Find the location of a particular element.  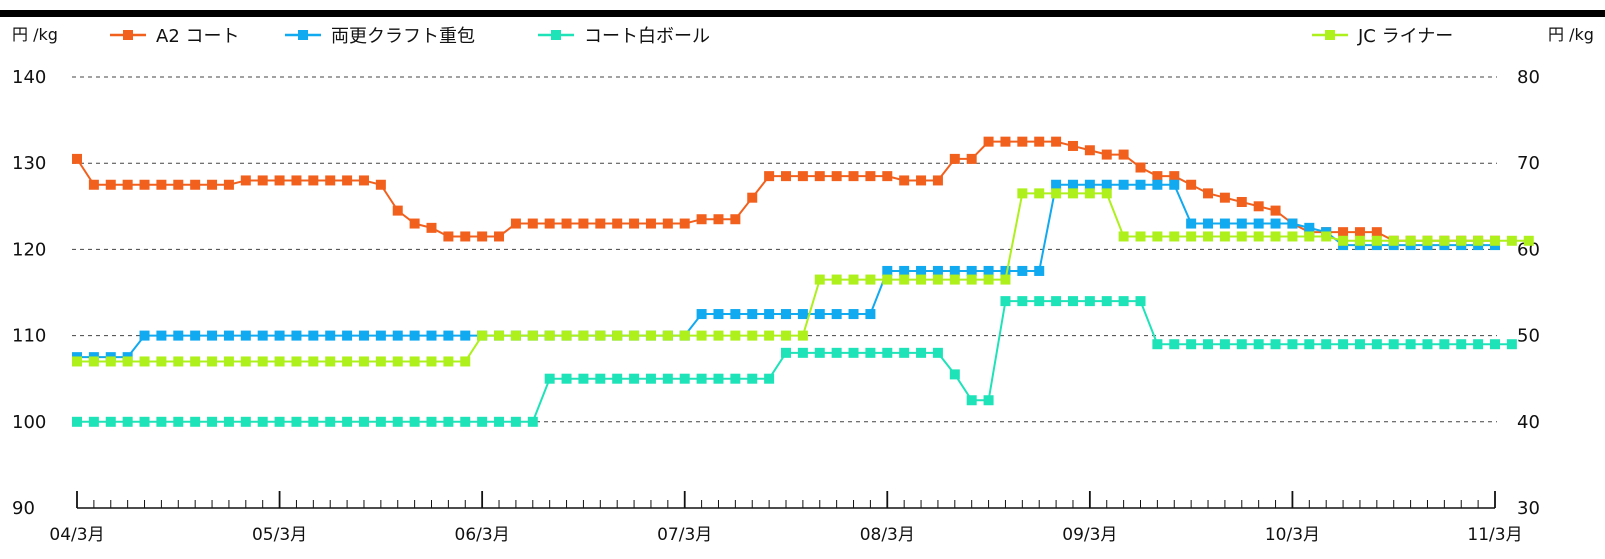

left-tick-label: 120 is located at coordinates (29, 249).